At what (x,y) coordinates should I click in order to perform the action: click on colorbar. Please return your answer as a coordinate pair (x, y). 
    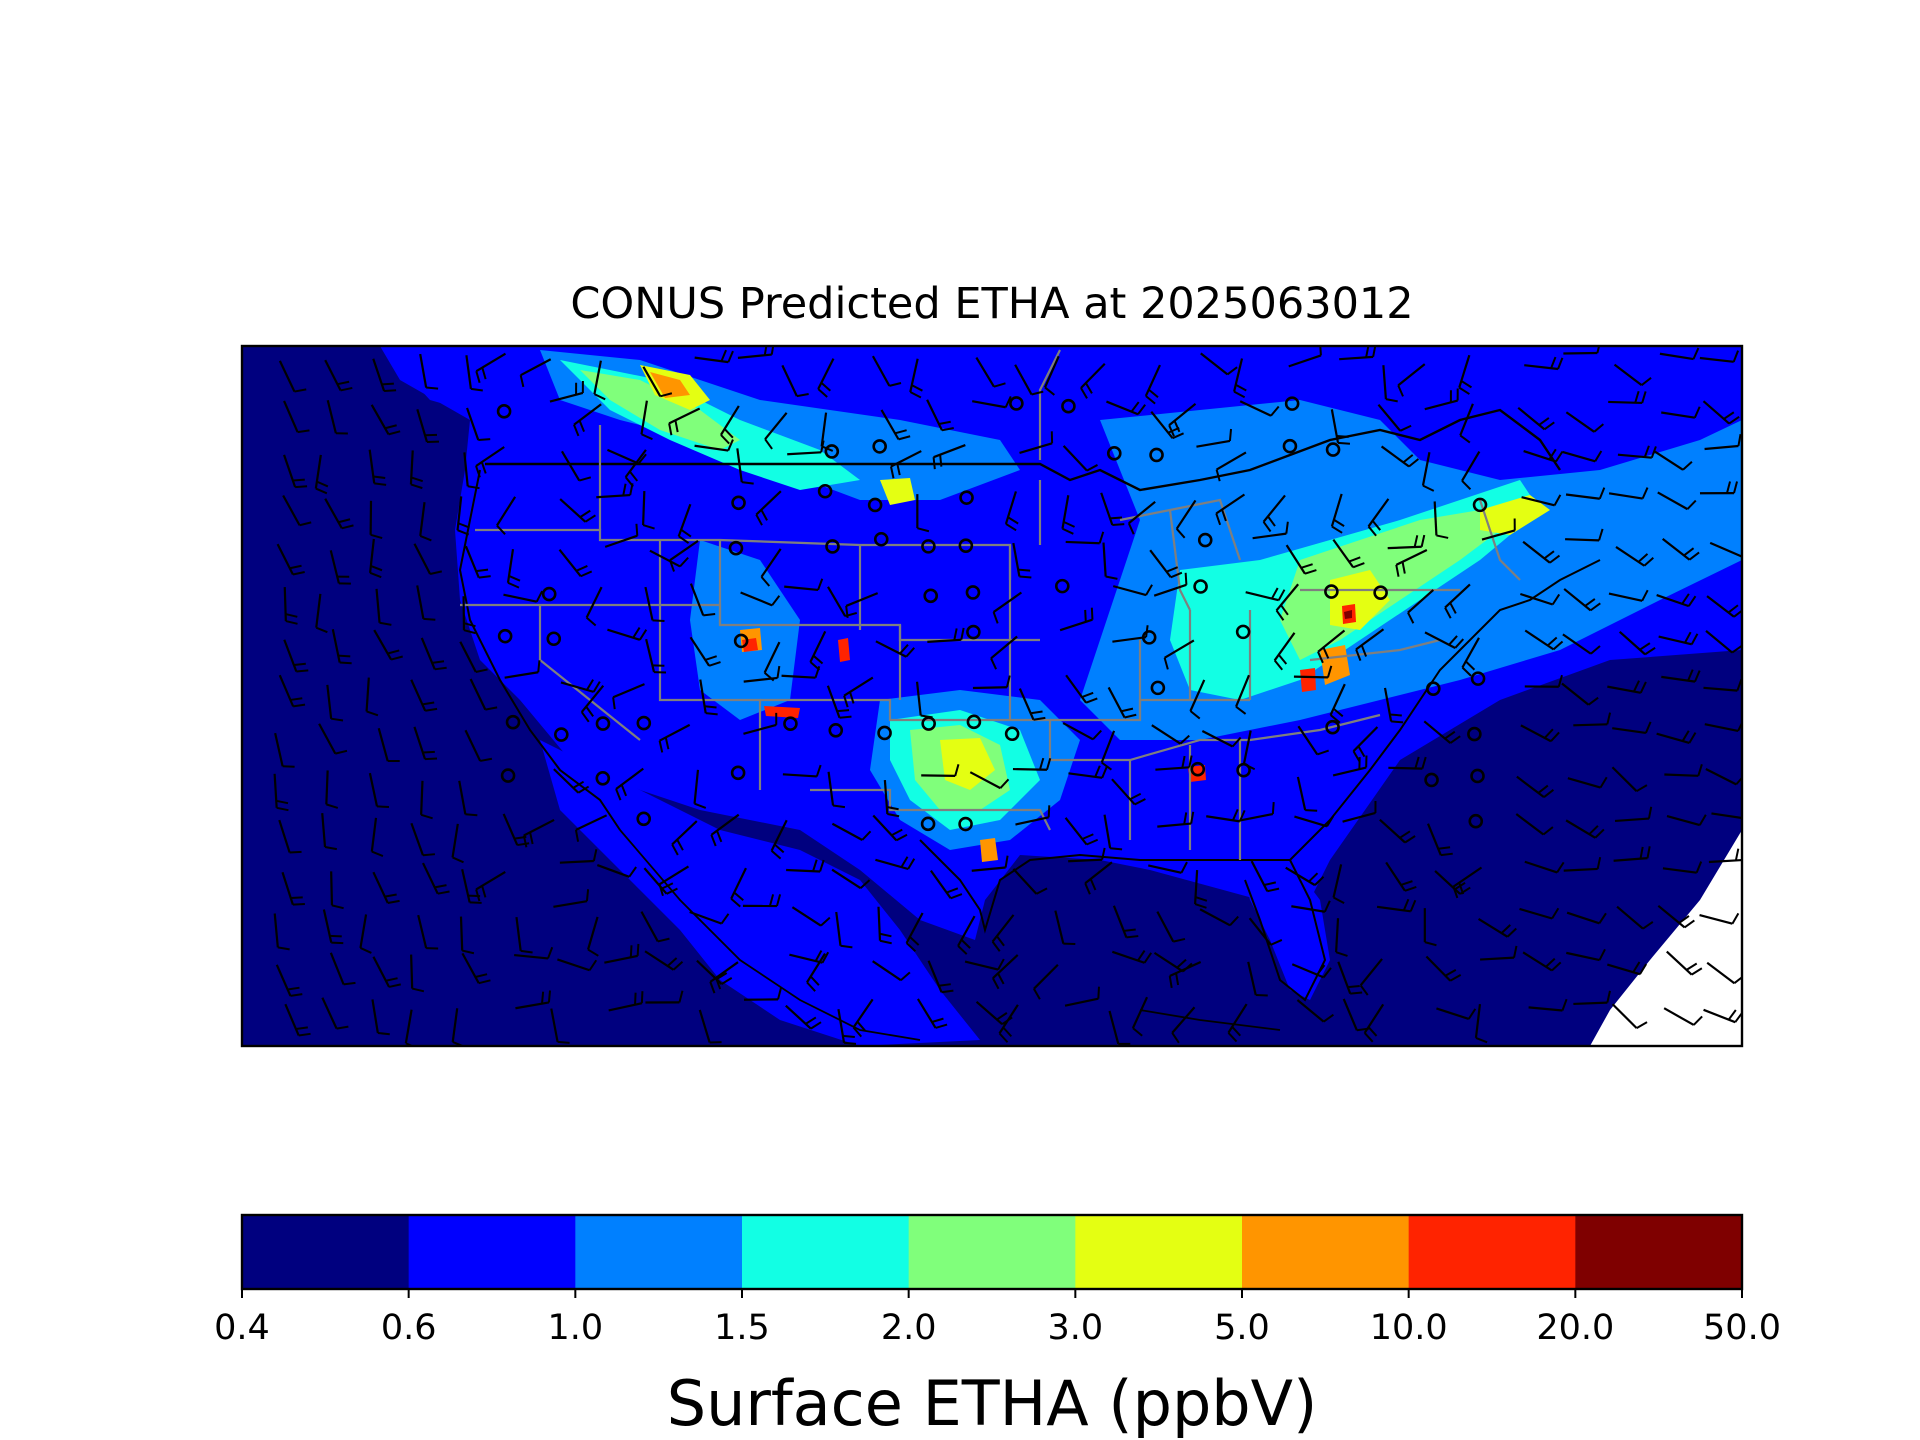
    Looking at the image, I should click on (992, 1252).